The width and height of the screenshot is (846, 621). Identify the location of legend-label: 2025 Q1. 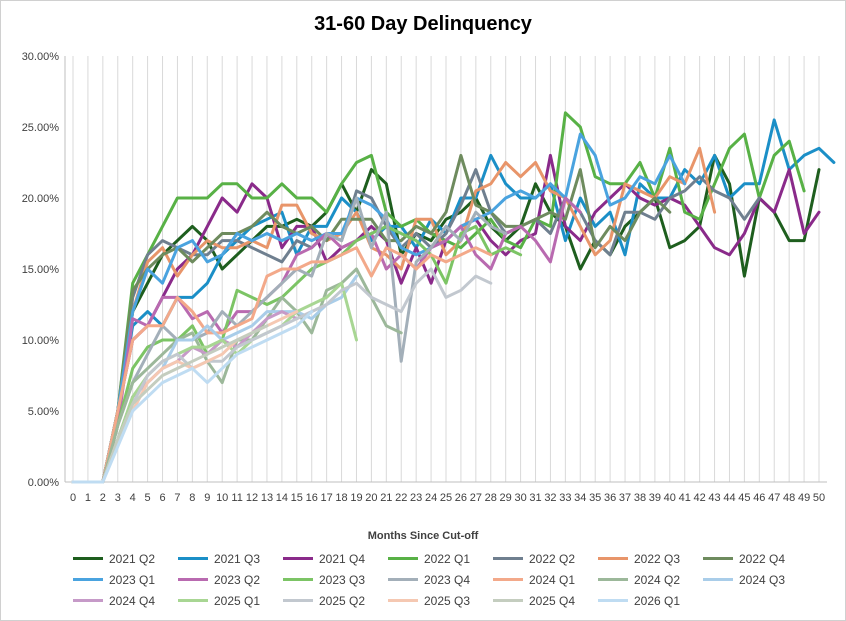
(237, 601).